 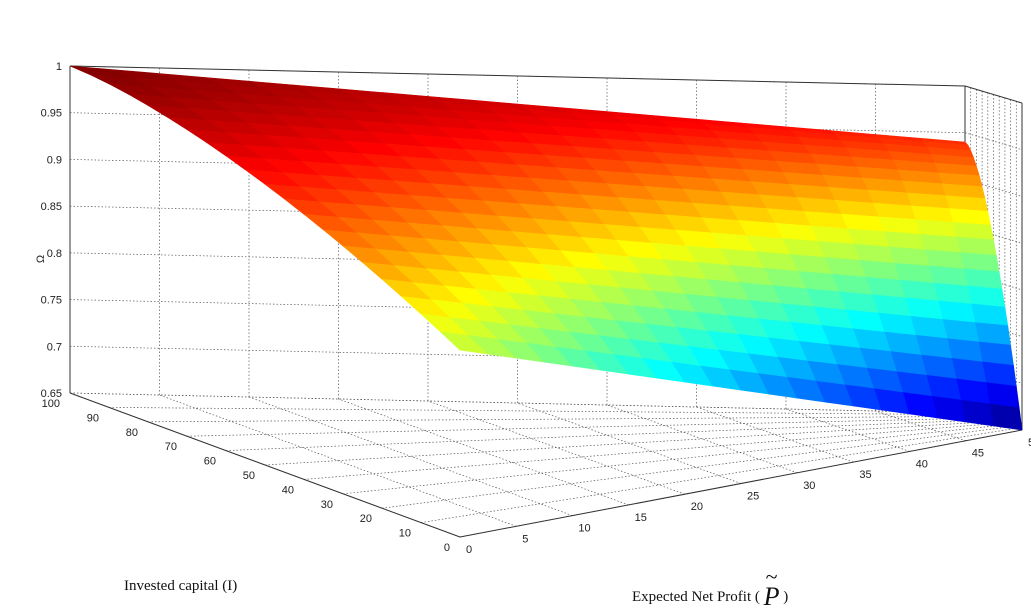 I want to click on z-tick-label: 0.9, so click(x=54, y=160).